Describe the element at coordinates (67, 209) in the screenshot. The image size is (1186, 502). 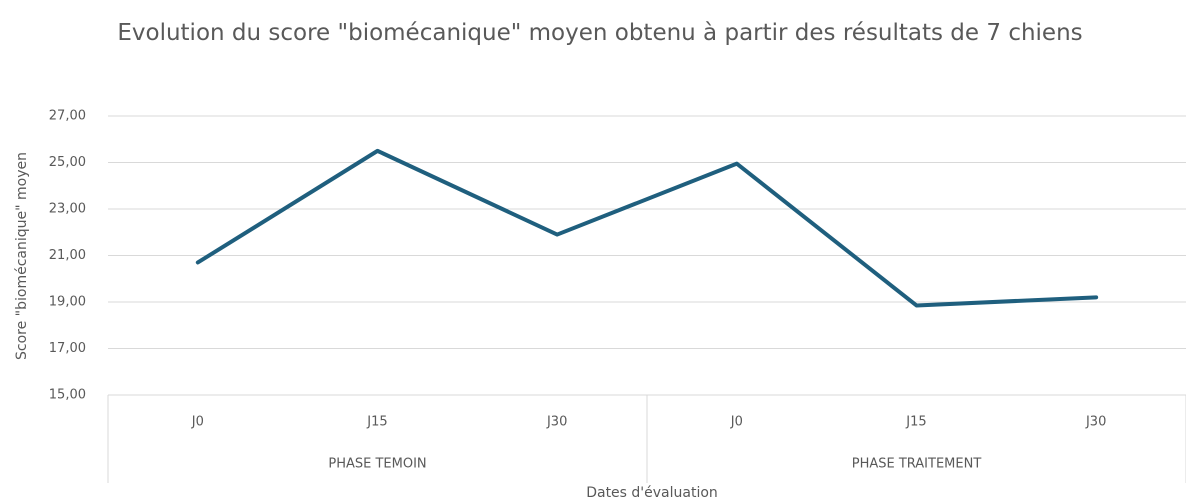
I see `y-tick-label: 23,00` at that location.